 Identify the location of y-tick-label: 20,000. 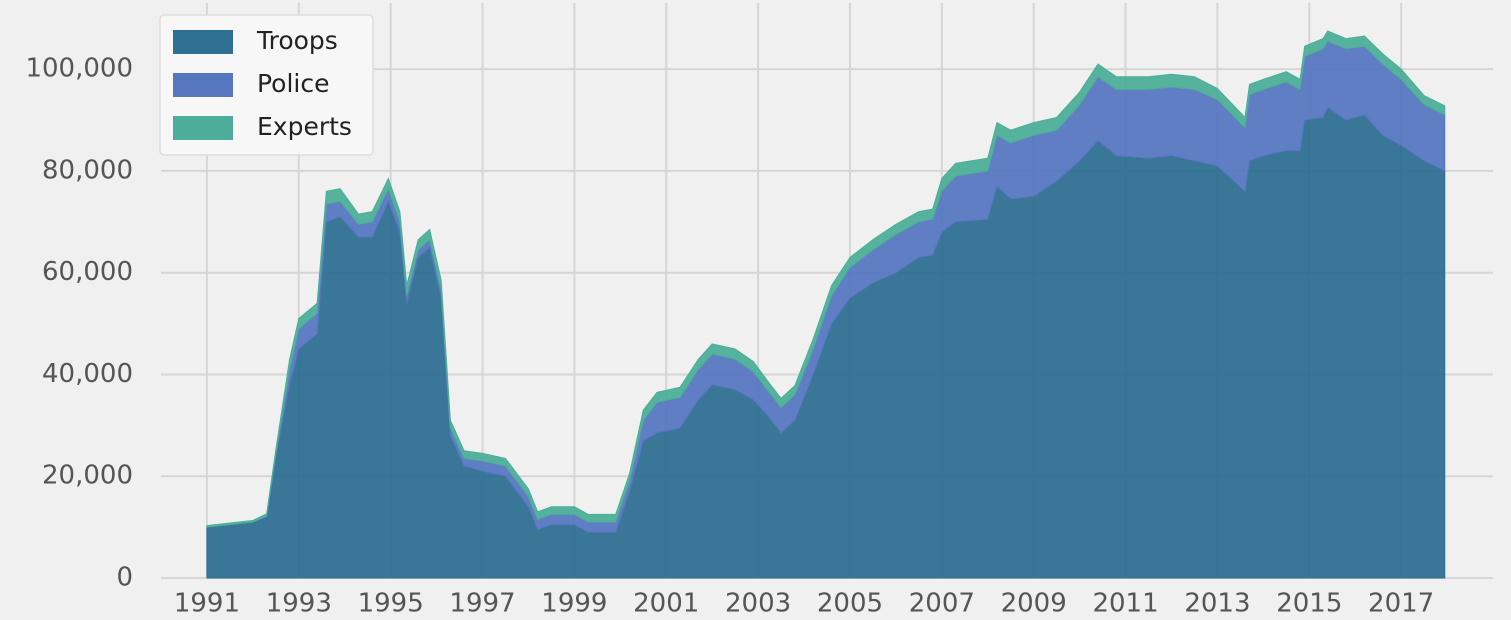
(87, 476).